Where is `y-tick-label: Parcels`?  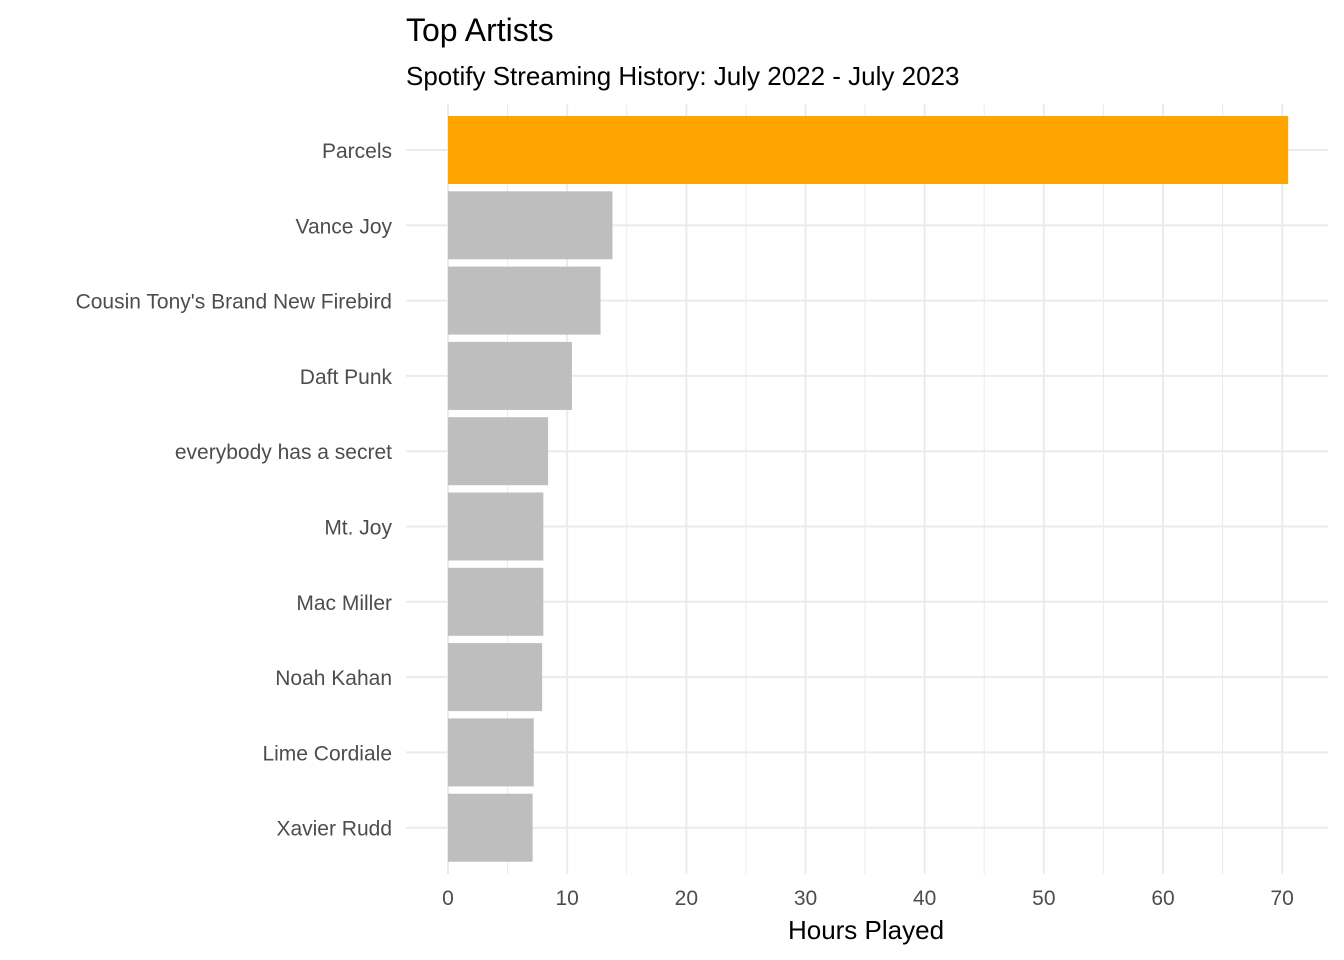
y-tick-label: Parcels is located at coordinates (357, 151).